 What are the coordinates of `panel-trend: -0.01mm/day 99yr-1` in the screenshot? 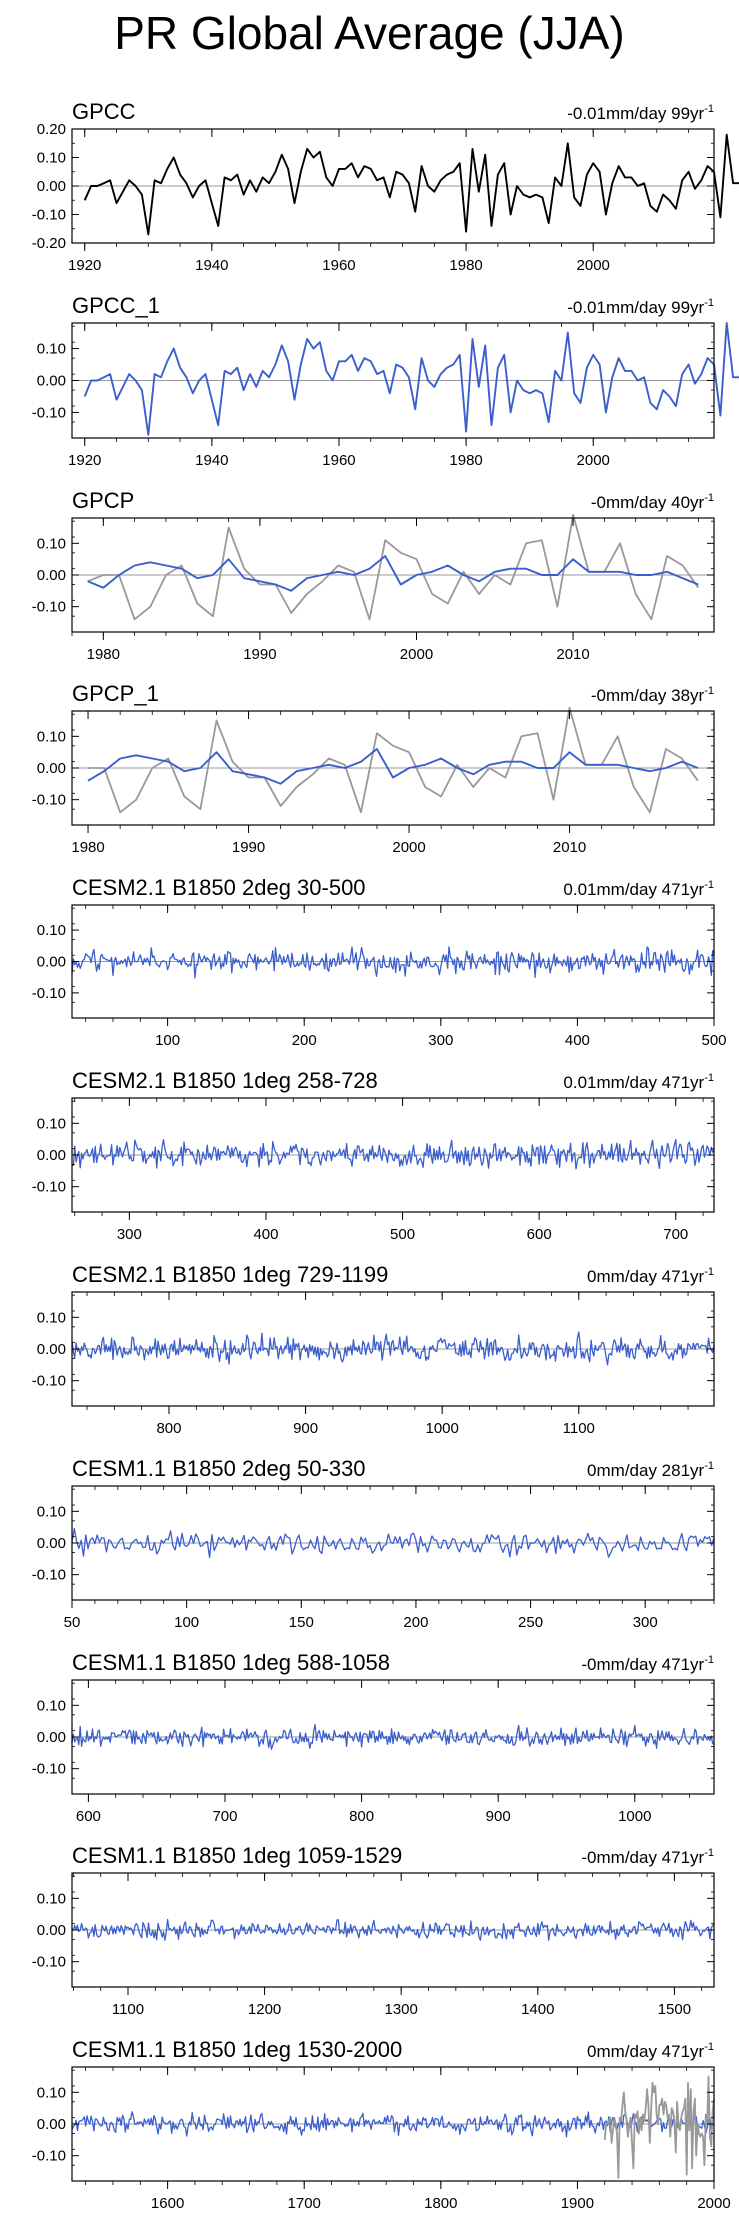 It's located at (640, 113).